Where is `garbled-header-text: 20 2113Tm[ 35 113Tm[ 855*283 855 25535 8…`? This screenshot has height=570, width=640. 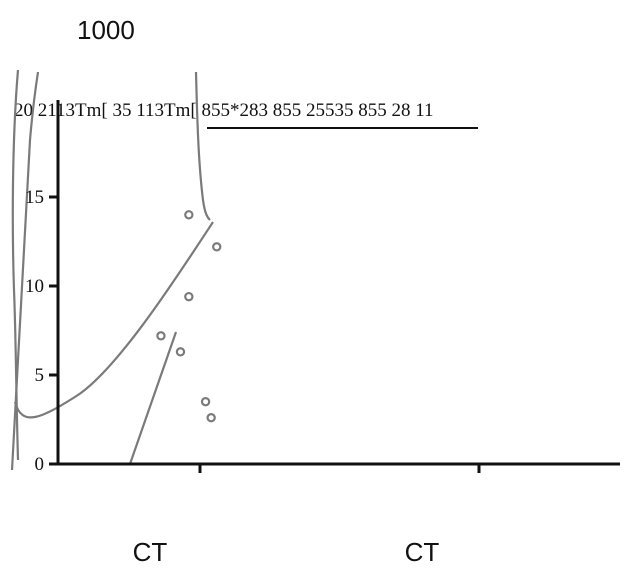
garbled-header-text: 20 2113Tm[ 35 113Tm[ 855*283 855 25535 8… is located at coordinates (224, 110).